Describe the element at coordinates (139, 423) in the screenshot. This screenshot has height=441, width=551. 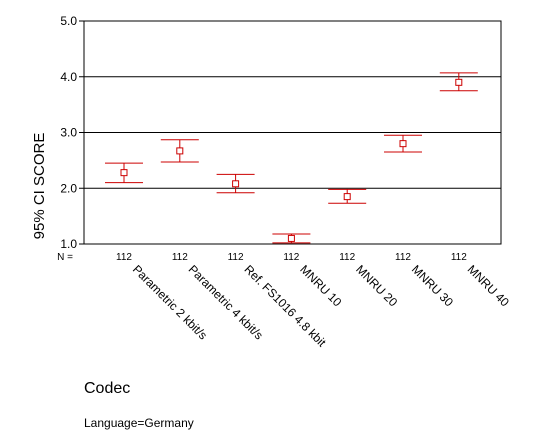
I see `language-note: Language=Germany` at that location.